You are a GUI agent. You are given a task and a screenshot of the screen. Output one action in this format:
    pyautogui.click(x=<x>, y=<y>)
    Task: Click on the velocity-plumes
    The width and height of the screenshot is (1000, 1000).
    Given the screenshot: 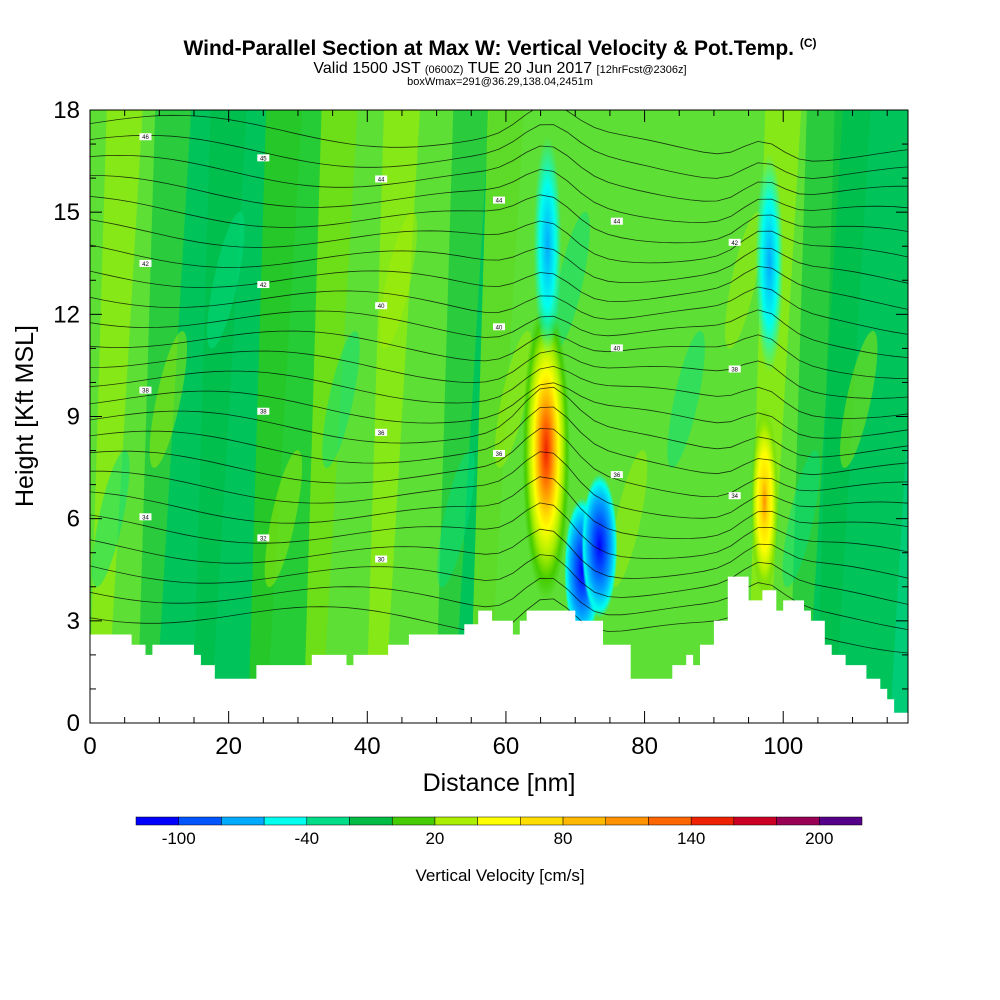 What is the action you would take?
    pyautogui.click(x=653, y=389)
    